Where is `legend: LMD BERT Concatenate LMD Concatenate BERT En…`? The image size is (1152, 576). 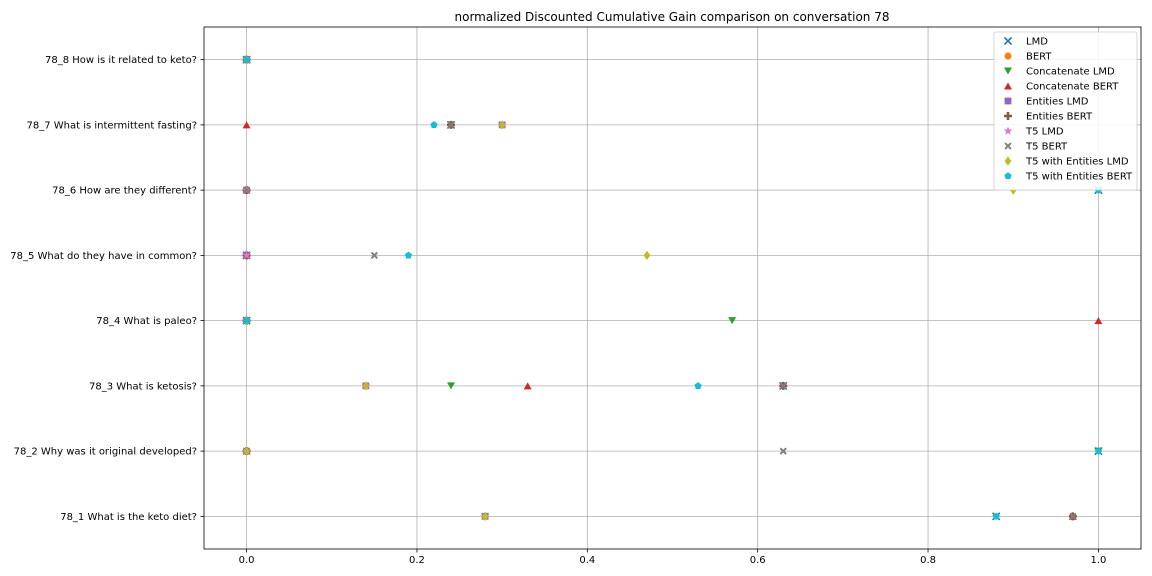 legend: LMD BERT Concatenate LMD Concatenate BERT En… is located at coordinates (1065, 111).